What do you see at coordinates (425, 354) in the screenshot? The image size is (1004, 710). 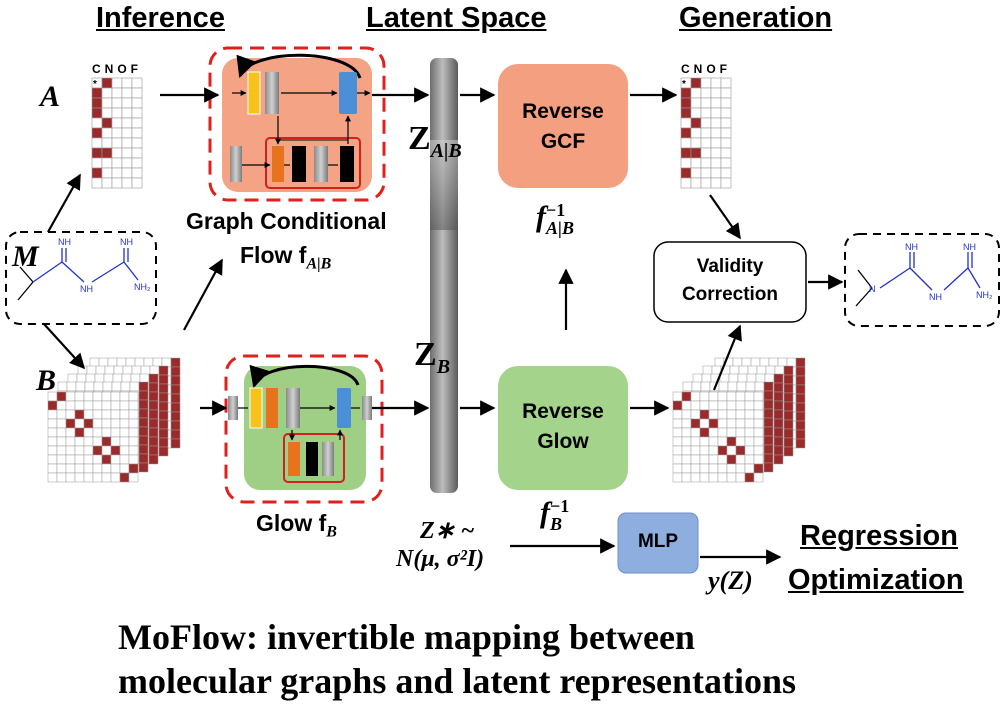 I see `label-z-b-main: Z` at bounding box center [425, 354].